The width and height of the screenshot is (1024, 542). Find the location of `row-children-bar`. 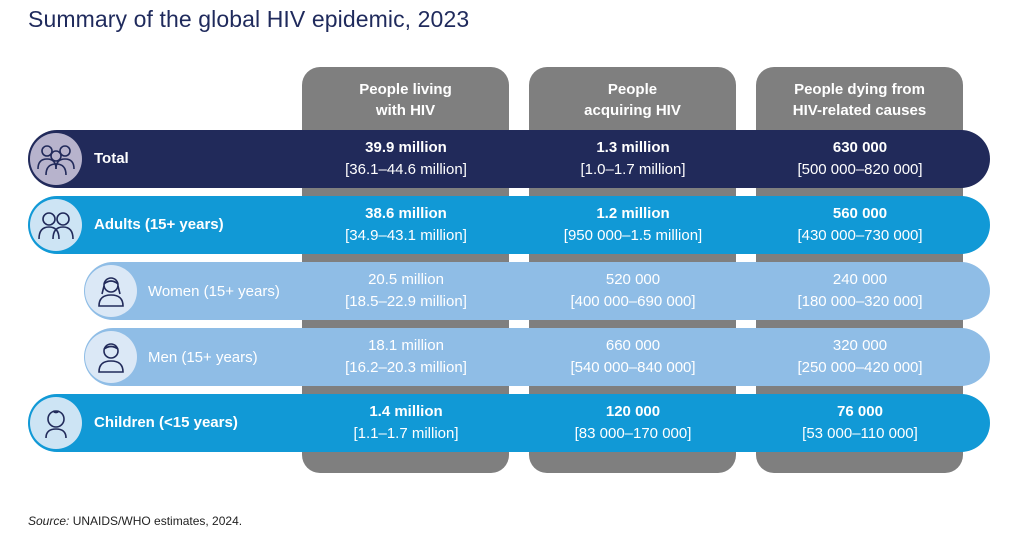

row-children-bar is located at coordinates (509, 423).